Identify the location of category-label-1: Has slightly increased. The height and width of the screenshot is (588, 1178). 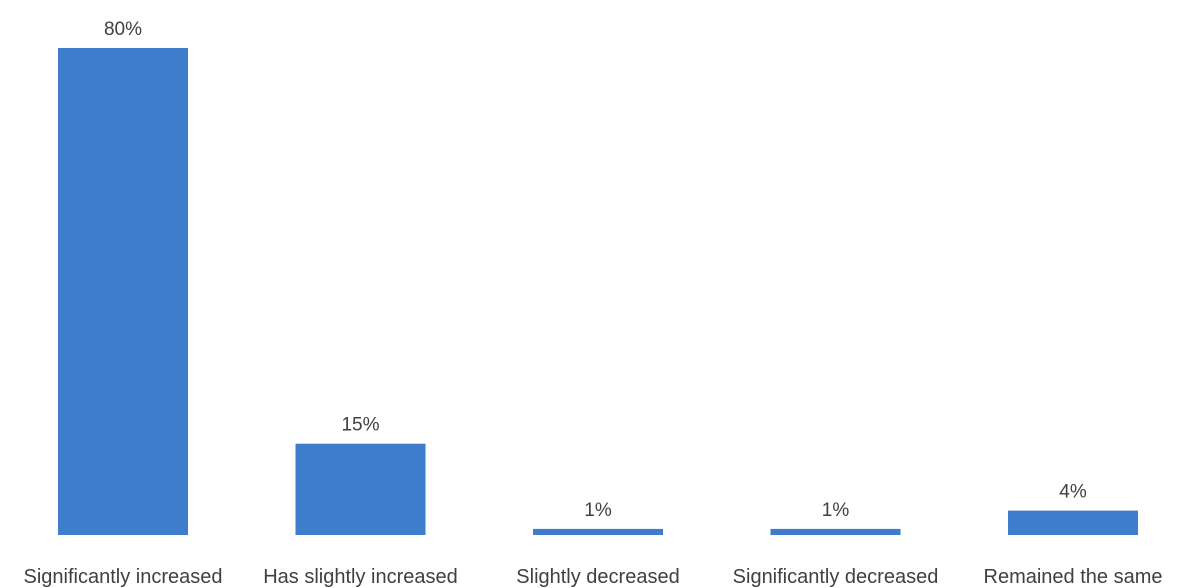
(360, 577).